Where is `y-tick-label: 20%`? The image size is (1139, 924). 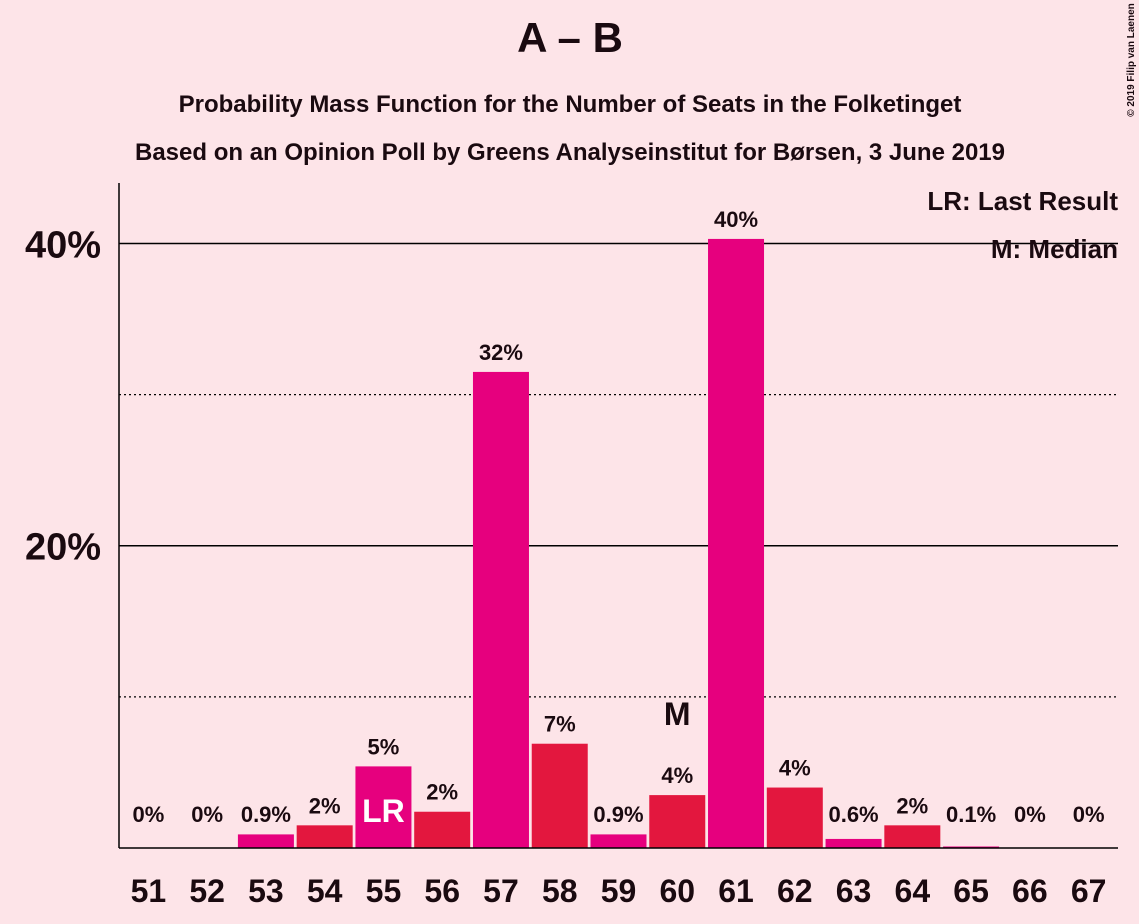
y-tick-label: 20% is located at coordinates (63, 548).